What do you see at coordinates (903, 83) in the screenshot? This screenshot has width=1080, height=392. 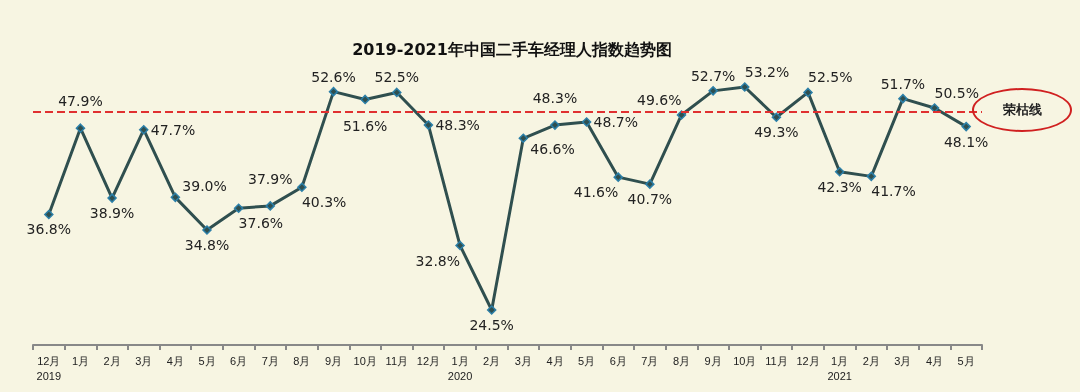 I see `data-label: 51.7%` at bounding box center [903, 83].